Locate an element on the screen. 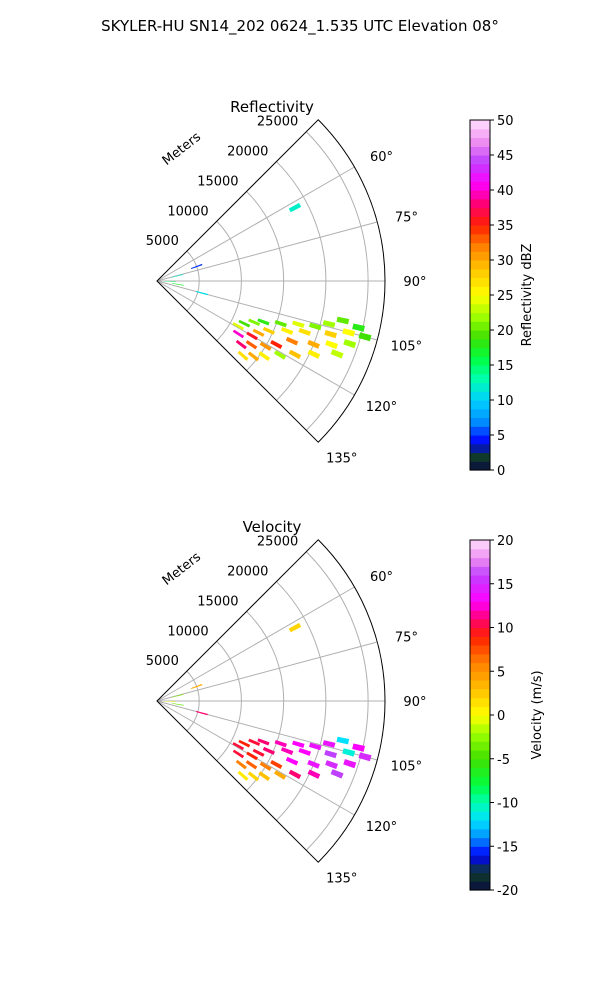 The height and width of the screenshot is (1000, 600). colorbar-tick-label: 25 is located at coordinates (505, 296).